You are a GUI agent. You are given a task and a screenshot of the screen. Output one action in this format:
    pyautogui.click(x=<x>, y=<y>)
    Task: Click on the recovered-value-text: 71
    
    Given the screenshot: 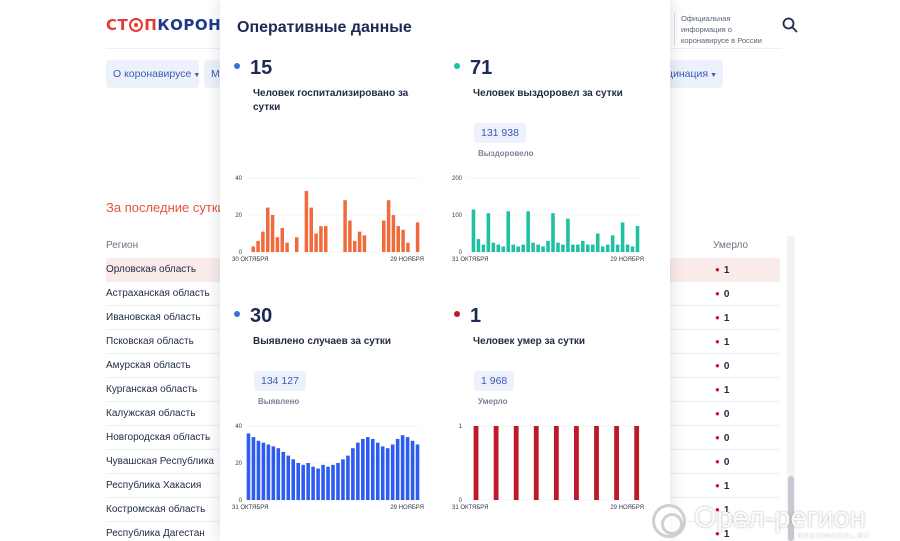 What is the action you would take?
    pyautogui.click(x=481, y=68)
    